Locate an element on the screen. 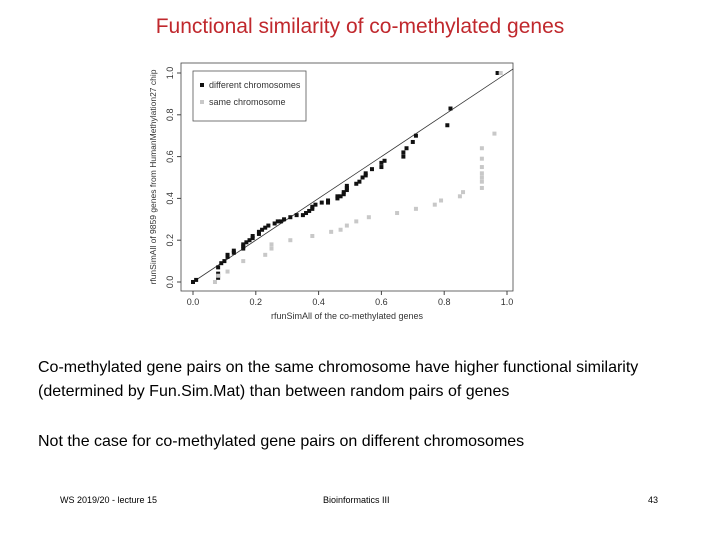 This screenshot has width=720, height=540. legend-label: different chromosomes is located at coordinates (255, 85).